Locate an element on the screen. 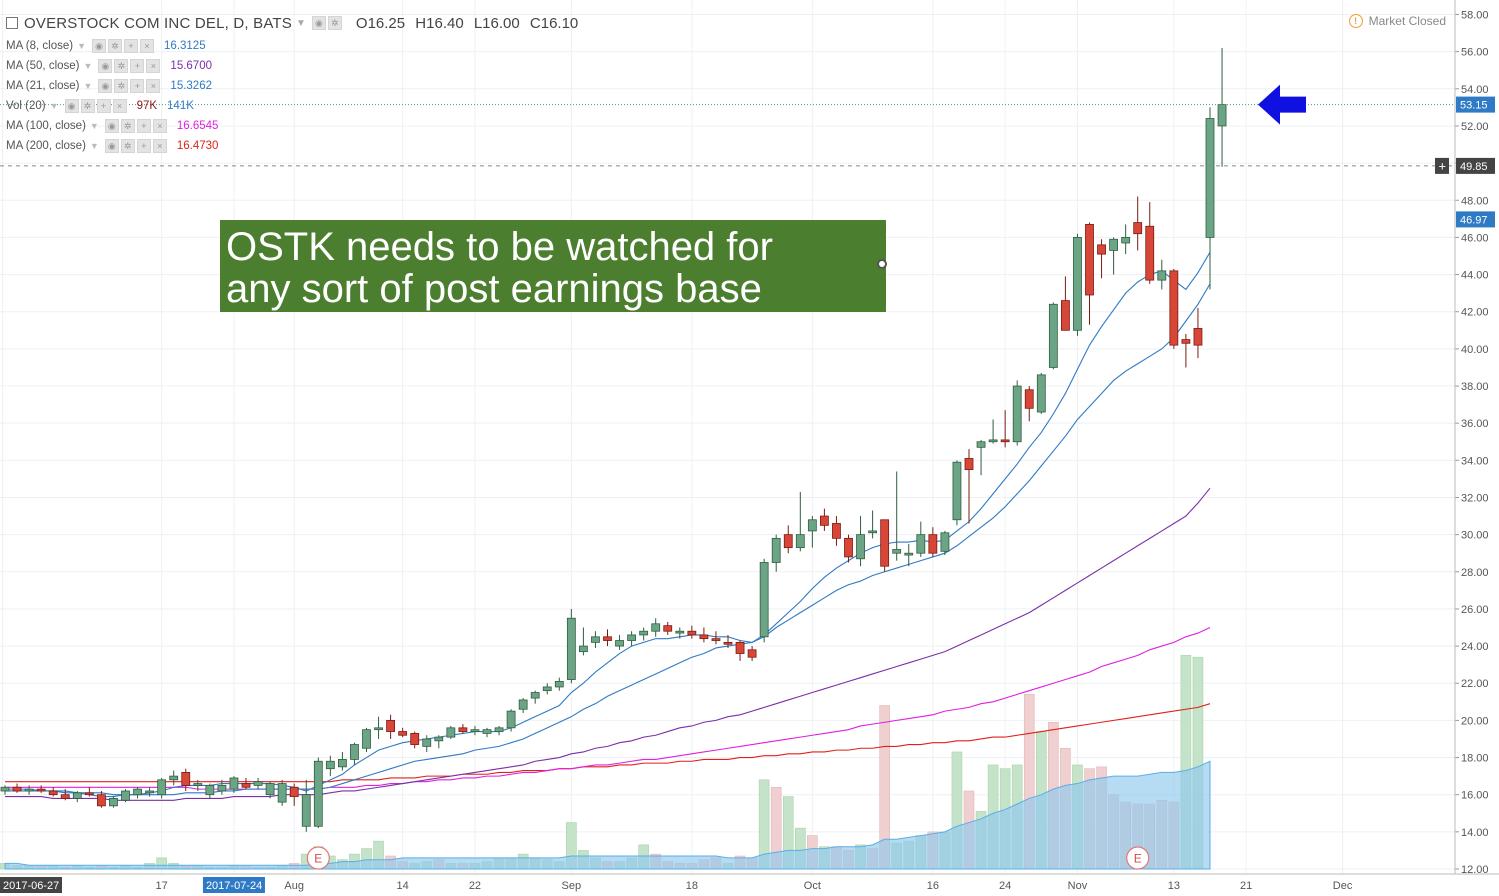  indicator-label: MA (8, close) is located at coordinates (40, 46).